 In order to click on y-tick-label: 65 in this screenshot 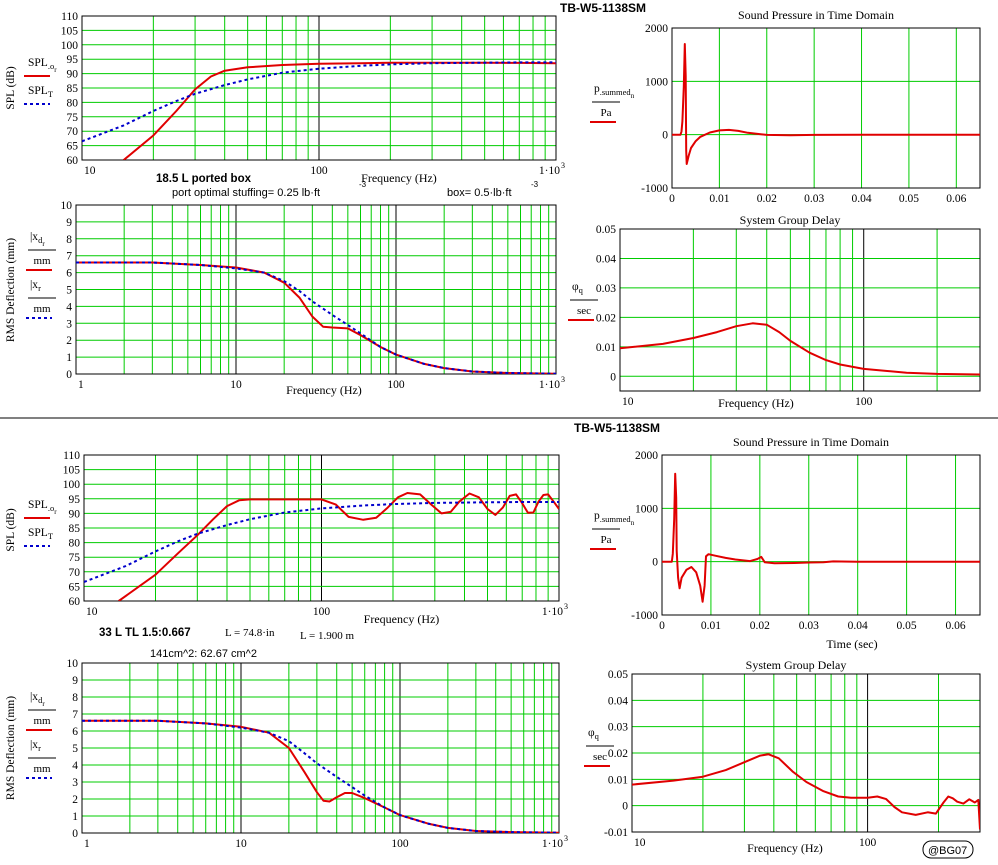, I will do `click(73, 147)`.